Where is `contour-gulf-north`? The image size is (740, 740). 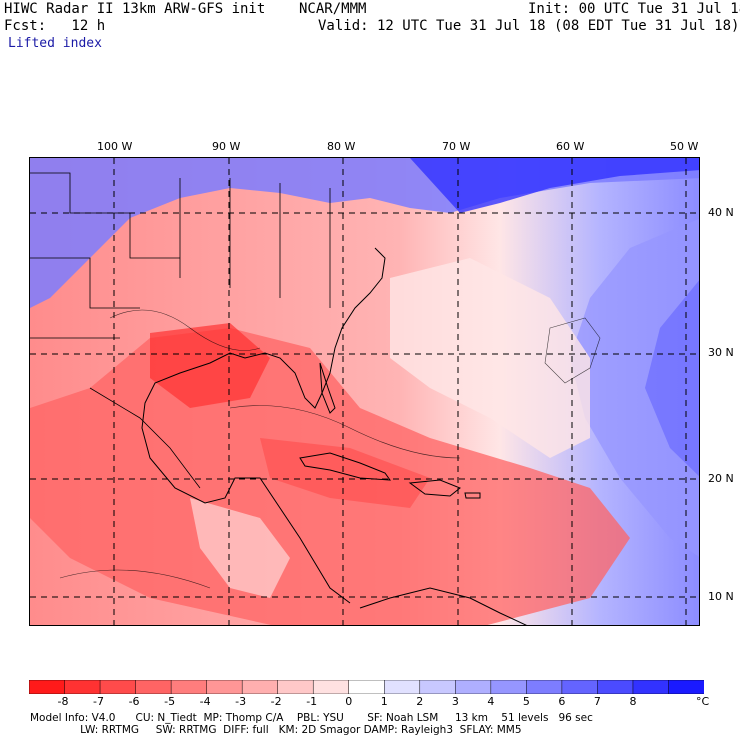 contour-gulf-north is located at coordinates (185, 330).